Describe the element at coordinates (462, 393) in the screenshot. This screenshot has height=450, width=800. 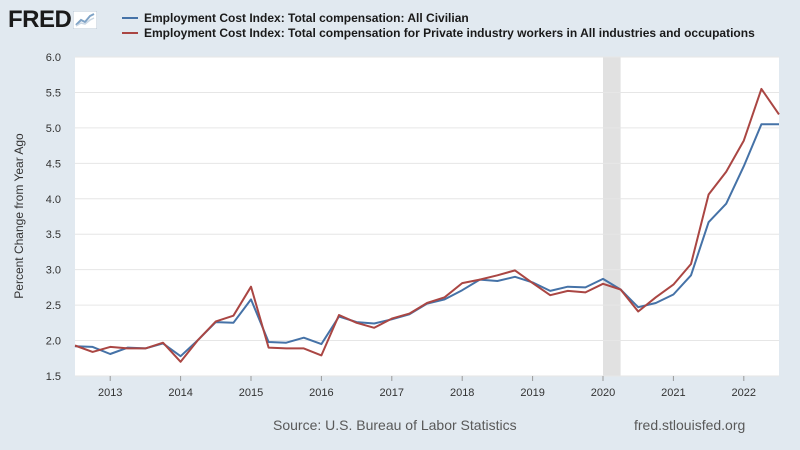
I see `x-tick-label: 2018` at that location.